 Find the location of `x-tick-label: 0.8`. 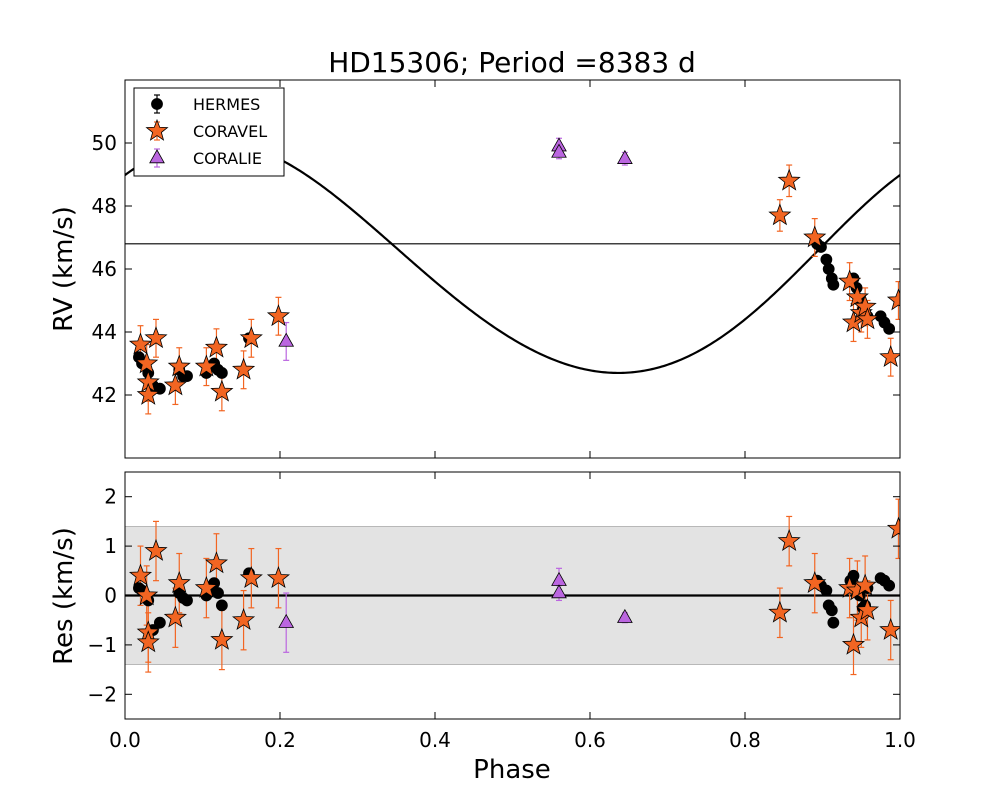

x-tick-label: 0.8 is located at coordinates (745, 740).